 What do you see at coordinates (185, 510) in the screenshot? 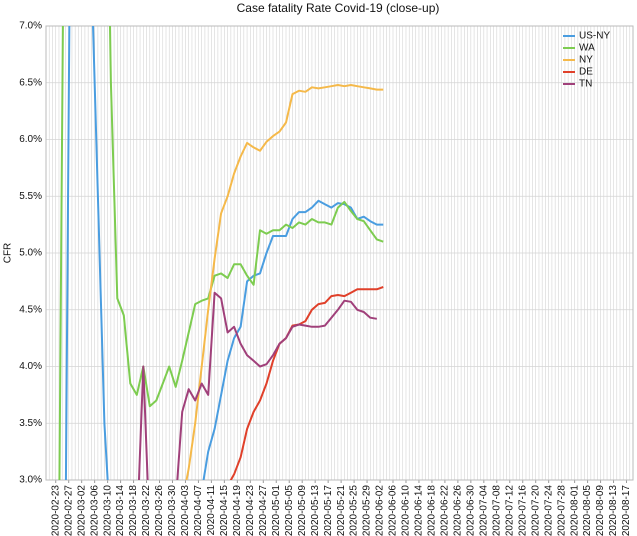
I see `x-tick-label: 2020-04-03` at bounding box center [185, 510].